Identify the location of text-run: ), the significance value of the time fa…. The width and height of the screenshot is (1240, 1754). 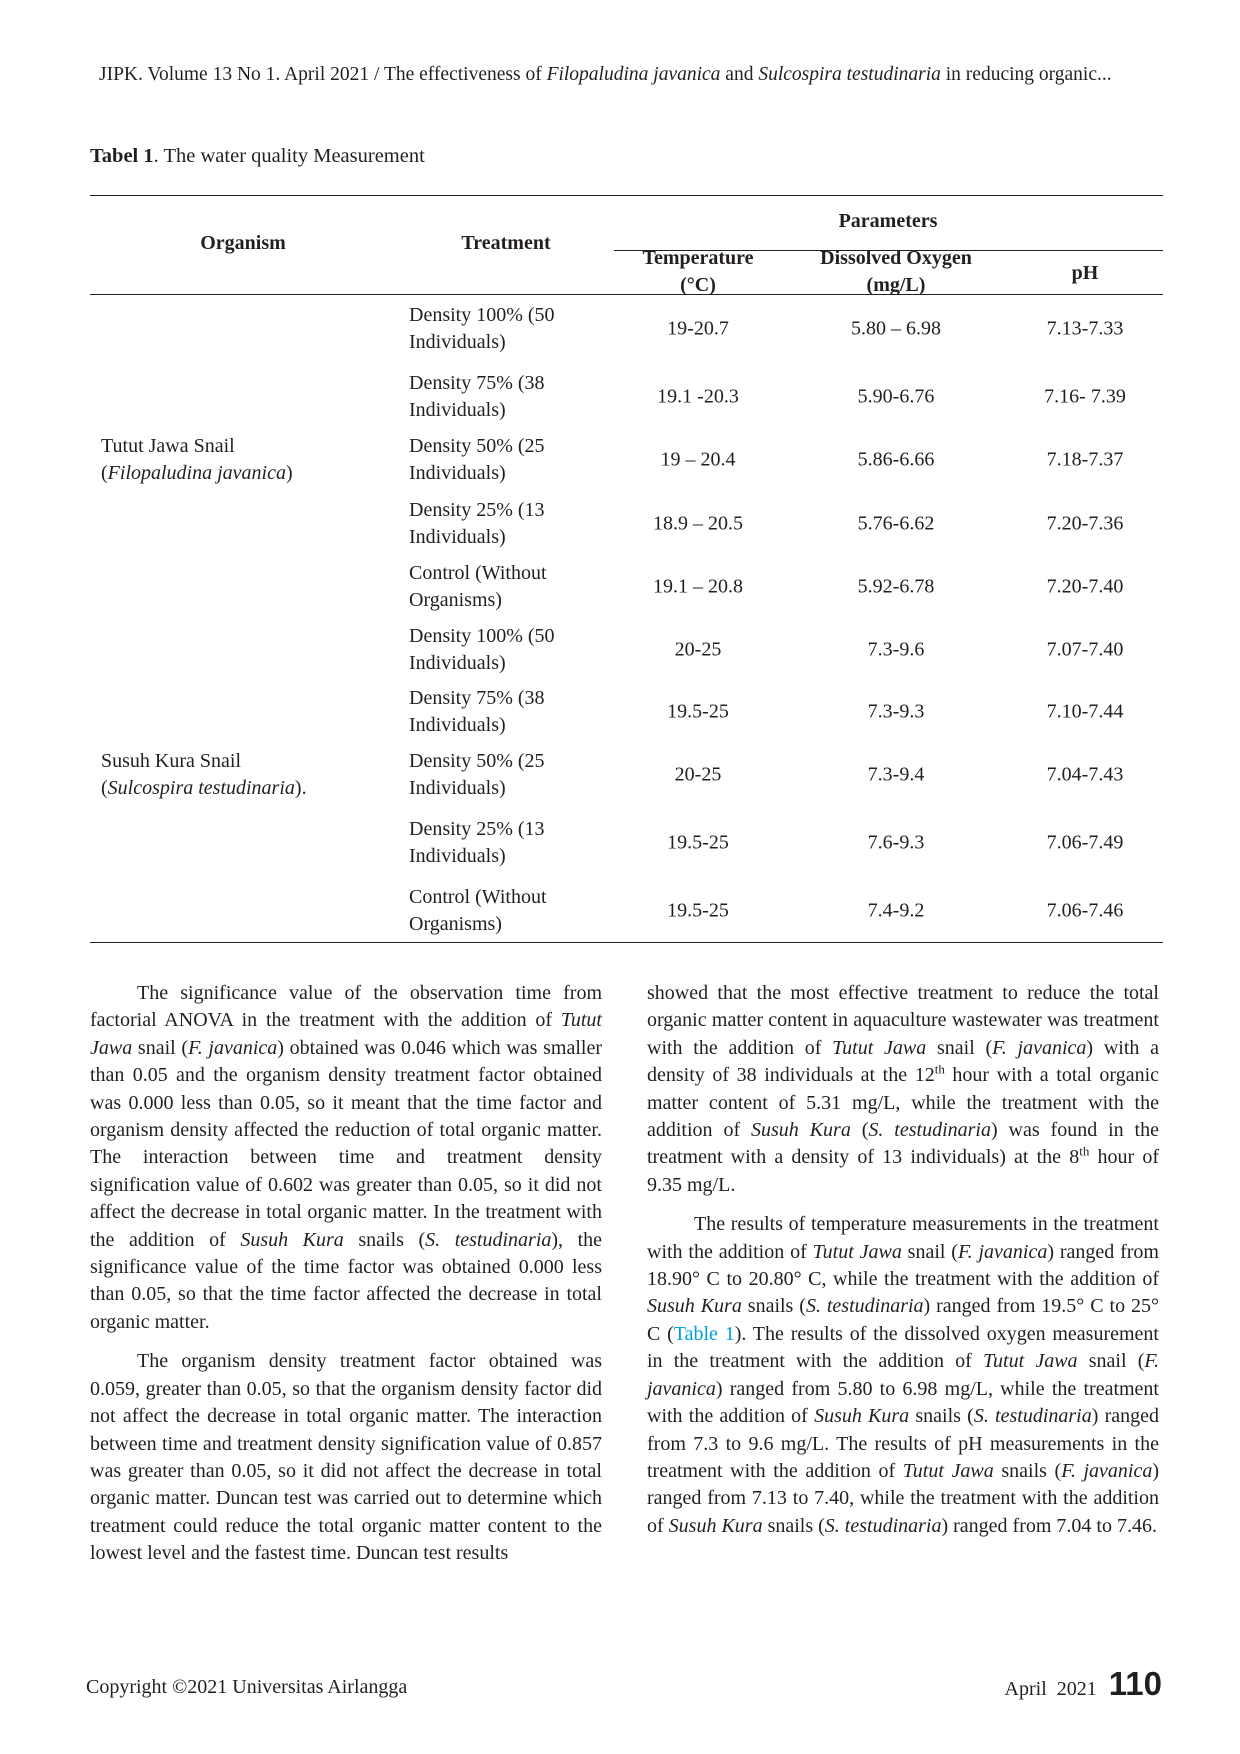
(346, 1280).